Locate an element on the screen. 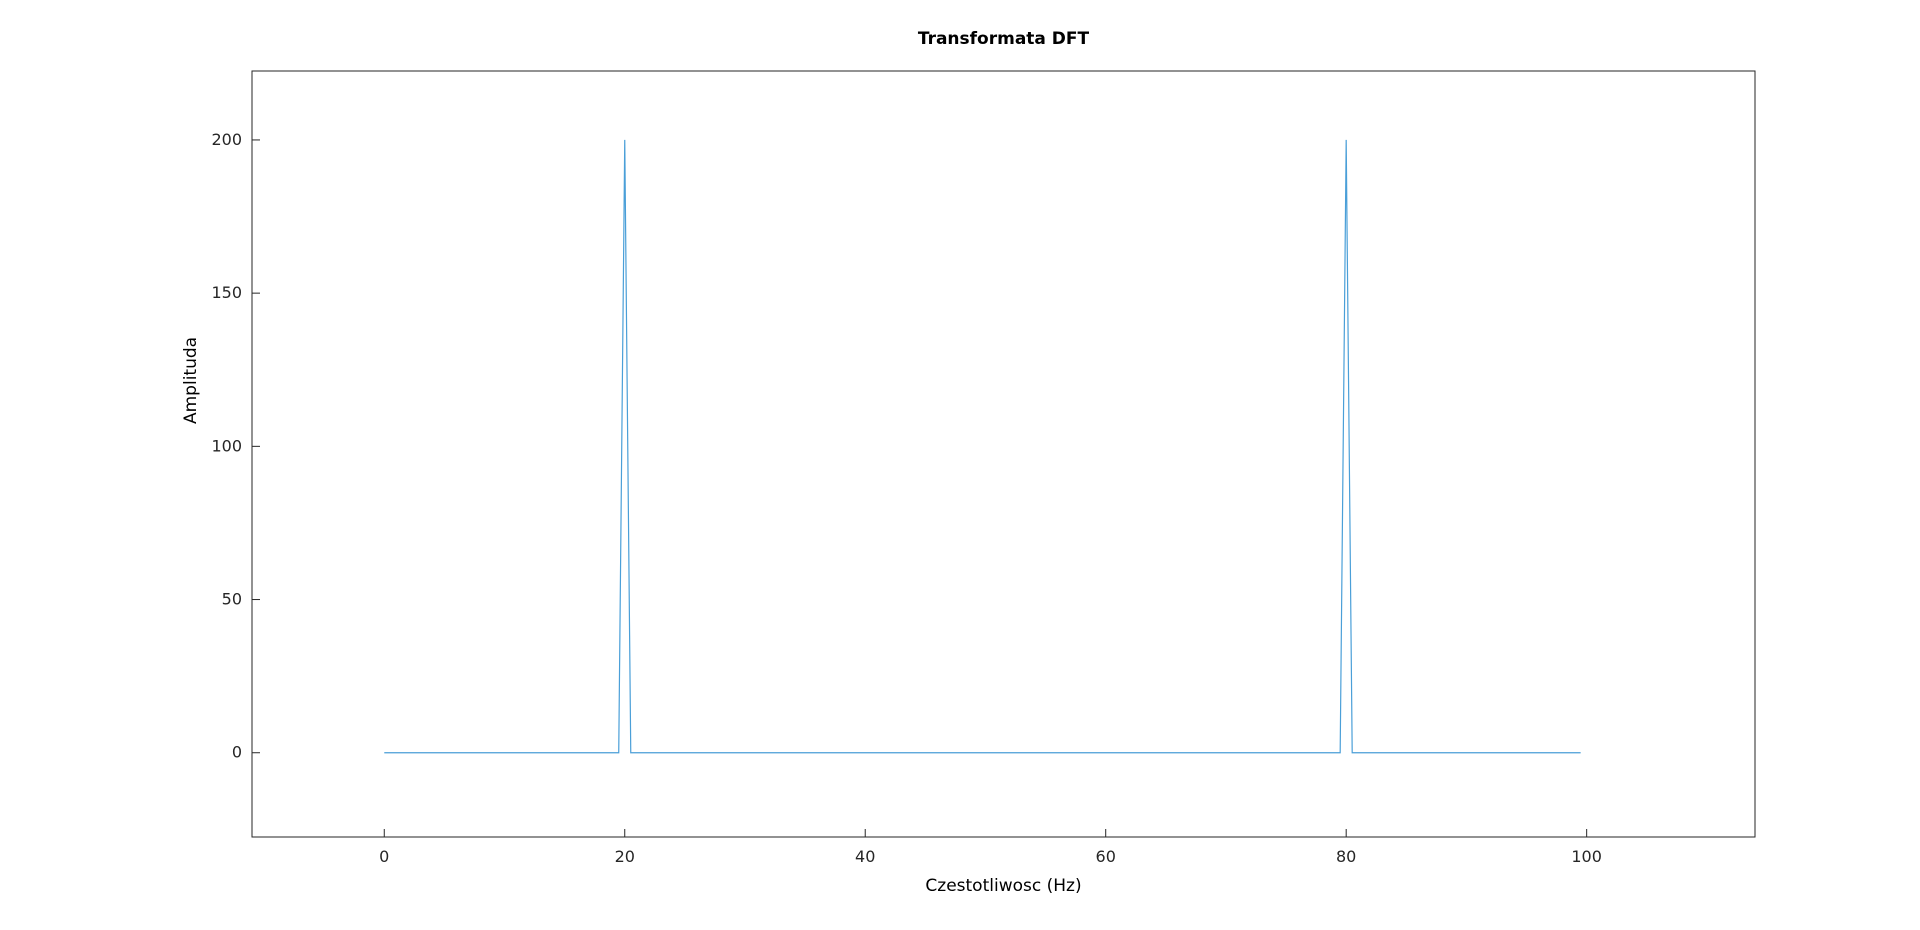 The height and width of the screenshot is (930, 1920). x-tick-label: 80 is located at coordinates (1346, 856).